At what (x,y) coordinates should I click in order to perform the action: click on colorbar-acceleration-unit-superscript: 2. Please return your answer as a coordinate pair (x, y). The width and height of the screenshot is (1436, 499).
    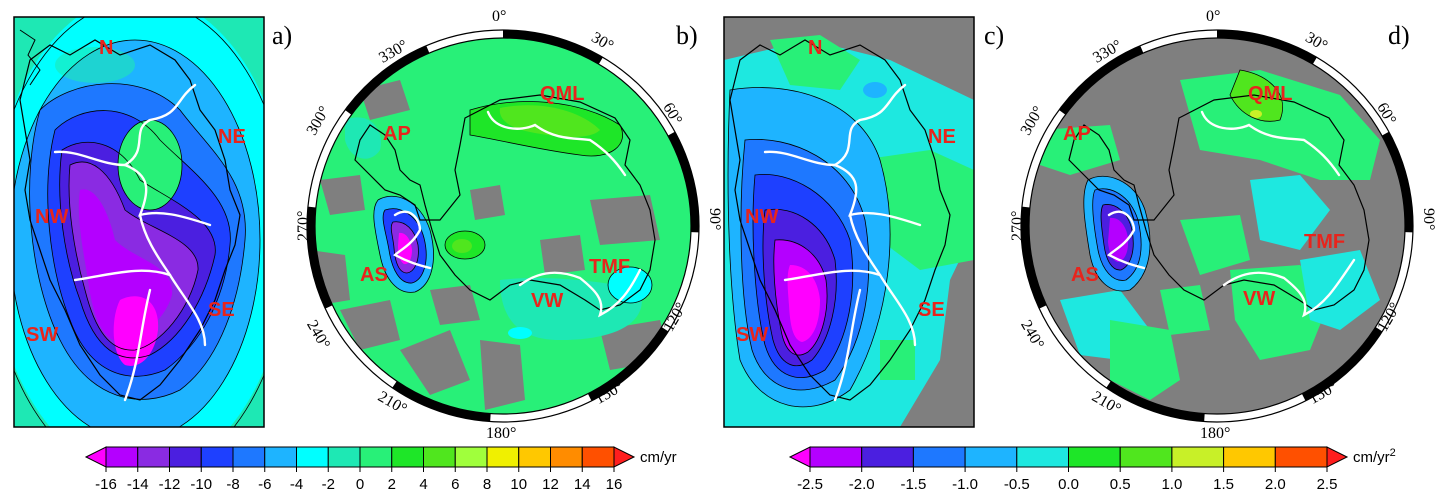
    Looking at the image, I should click on (1393, 453).